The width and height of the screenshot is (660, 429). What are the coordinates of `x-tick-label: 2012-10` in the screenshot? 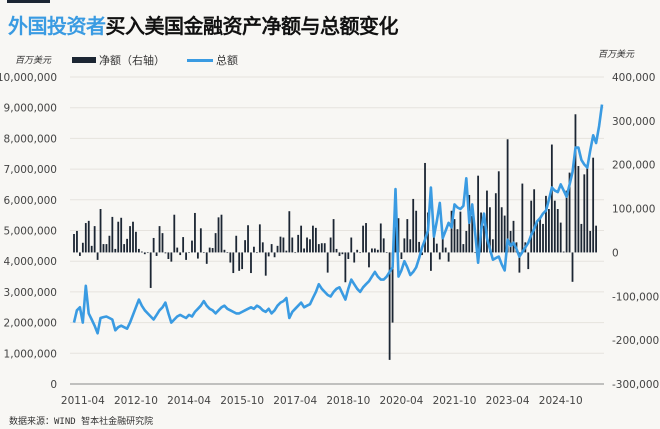 It's located at (136, 401).